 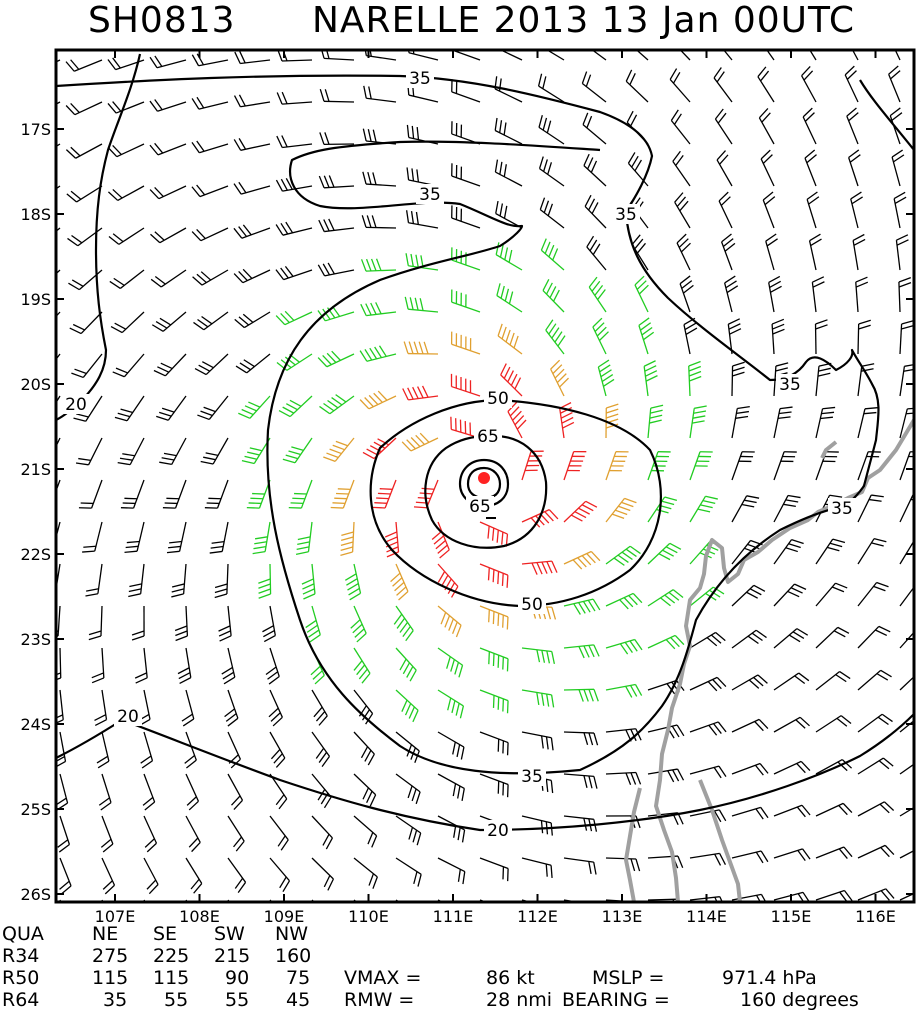 What do you see at coordinates (291, 934) in the screenshot?
I see `radii-header-nw: NW` at bounding box center [291, 934].